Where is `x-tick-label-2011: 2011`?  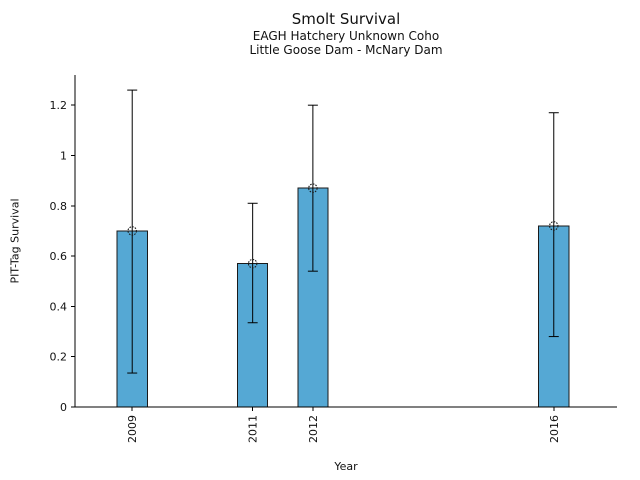 x-tick-label-2011: 2011 is located at coordinates (253, 429).